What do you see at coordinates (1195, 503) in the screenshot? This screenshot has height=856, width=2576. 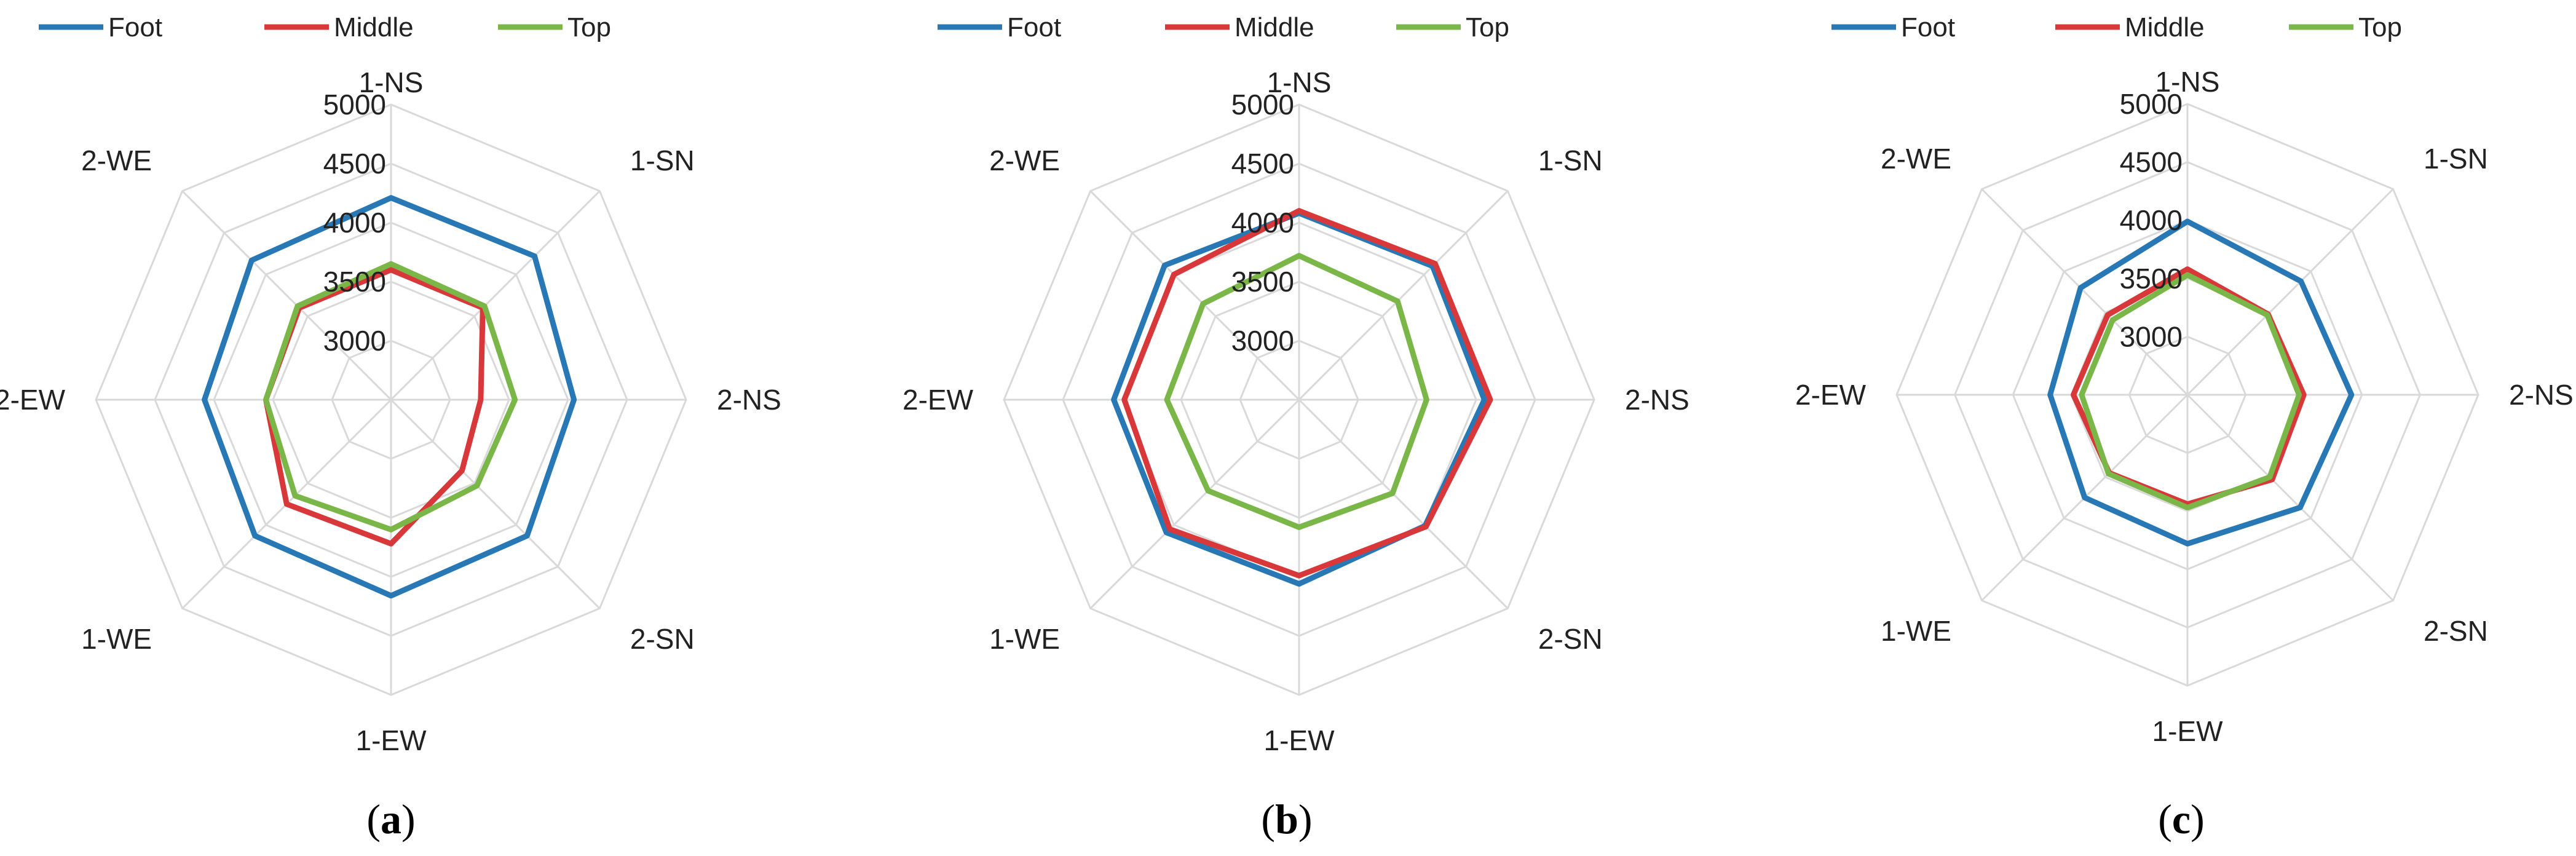 I see `spoke-1-we` at bounding box center [1195, 503].